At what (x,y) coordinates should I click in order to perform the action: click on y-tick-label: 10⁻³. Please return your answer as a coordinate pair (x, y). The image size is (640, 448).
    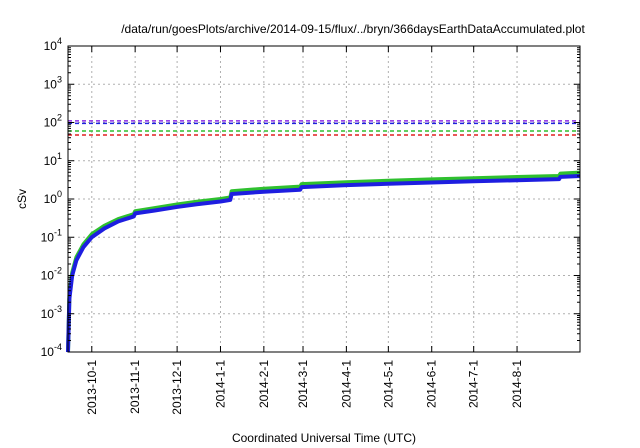
    Looking at the image, I should click on (51, 312).